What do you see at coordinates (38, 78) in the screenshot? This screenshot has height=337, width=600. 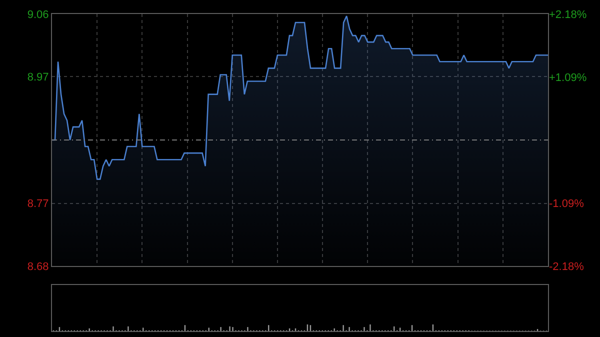 I see `y-tick-label: 8.97` at bounding box center [38, 78].